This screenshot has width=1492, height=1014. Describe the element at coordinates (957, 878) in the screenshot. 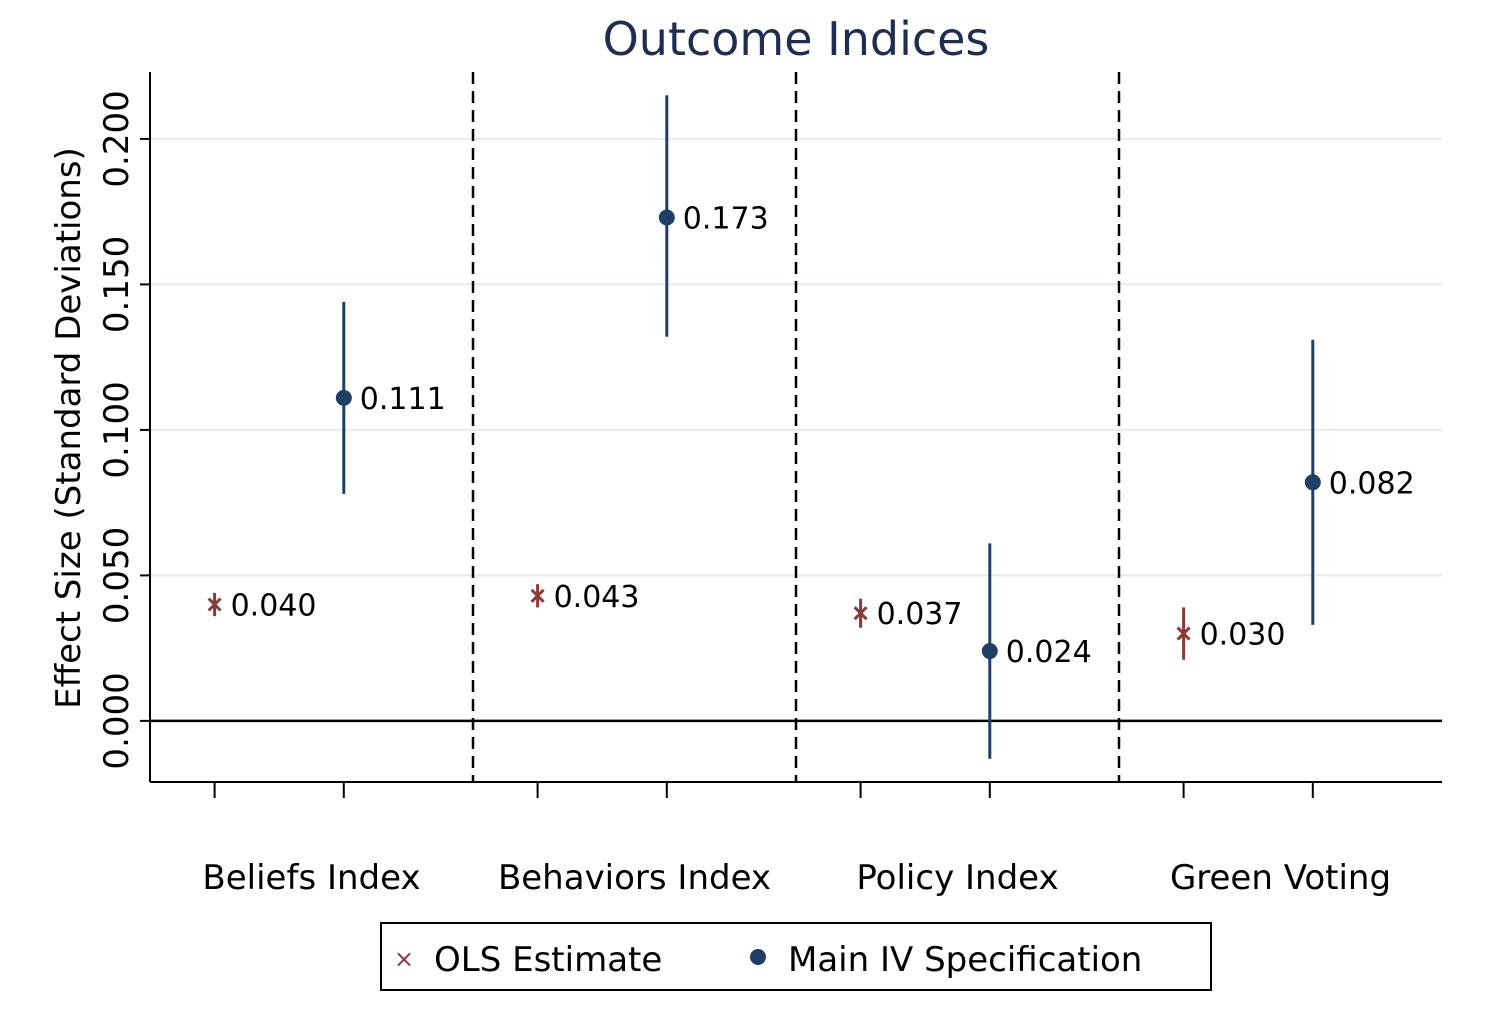

I see `x-category-label: Policy Index` at that location.